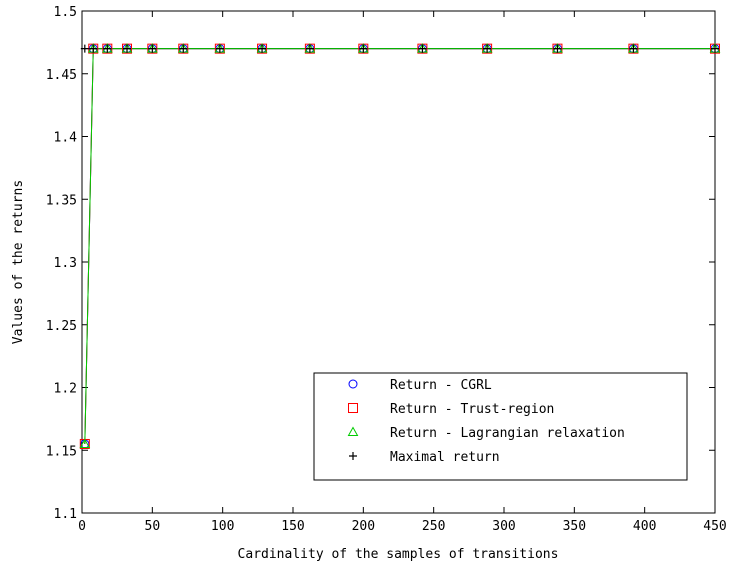  What do you see at coordinates (18, 262) in the screenshot?
I see `y-axis-label: Values of the returns` at bounding box center [18, 262].